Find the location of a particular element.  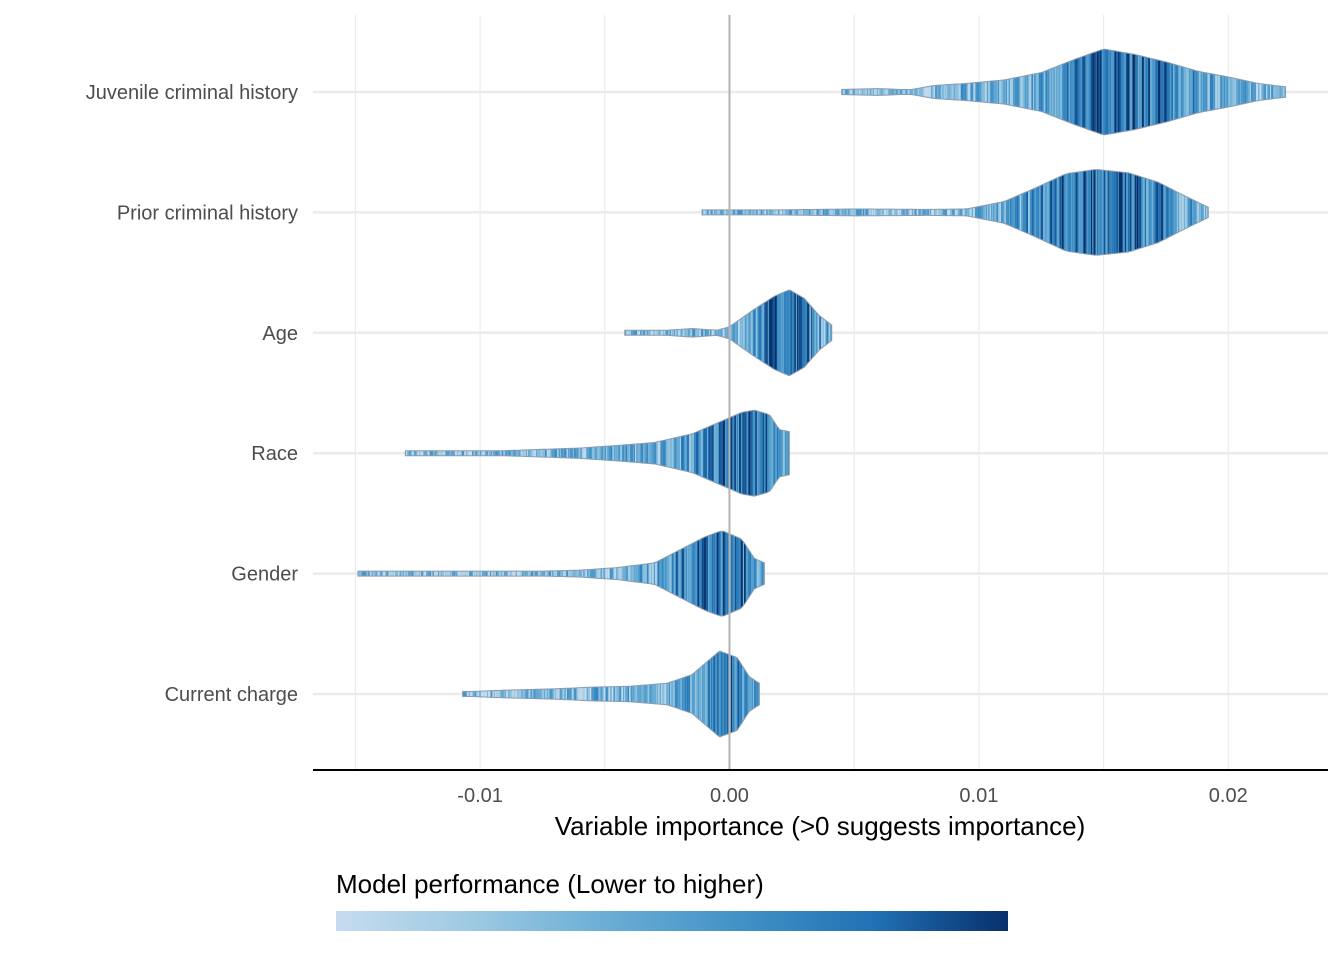

legend-title: Model performance (Lower to higher) is located at coordinates (550, 884).